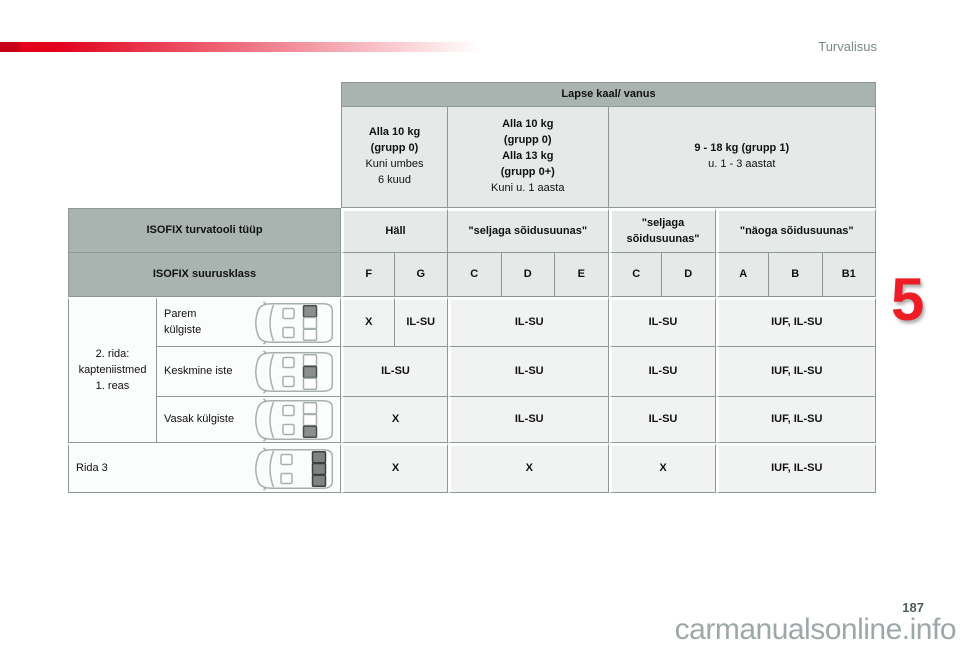 This screenshot has height=649, width=960. What do you see at coordinates (112, 370) in the screenshot?
I see `row-group-label: 2. rida: kapteniistmed 1. reas` at bounding box center [112, 370].